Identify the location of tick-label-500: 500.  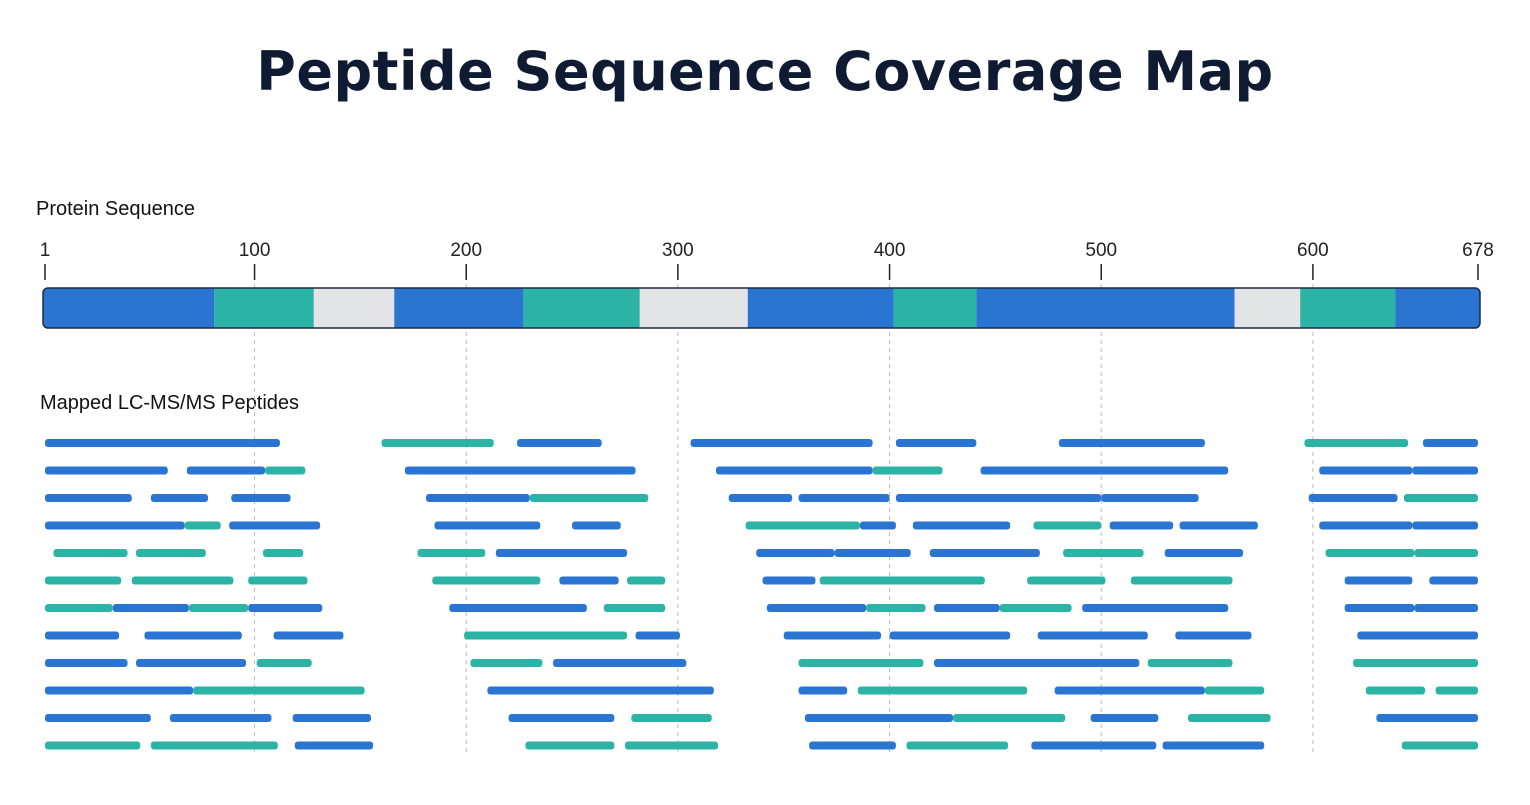
(1101, 250).